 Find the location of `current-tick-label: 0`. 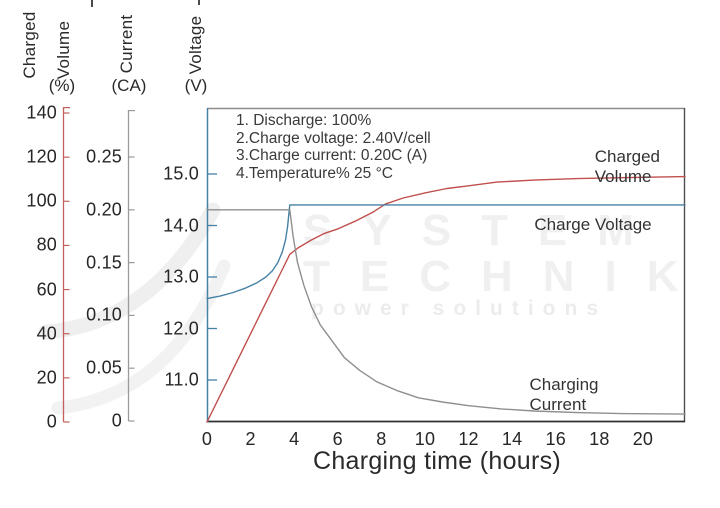

current-tick-label: 0 is located at coordinates (116, 420).